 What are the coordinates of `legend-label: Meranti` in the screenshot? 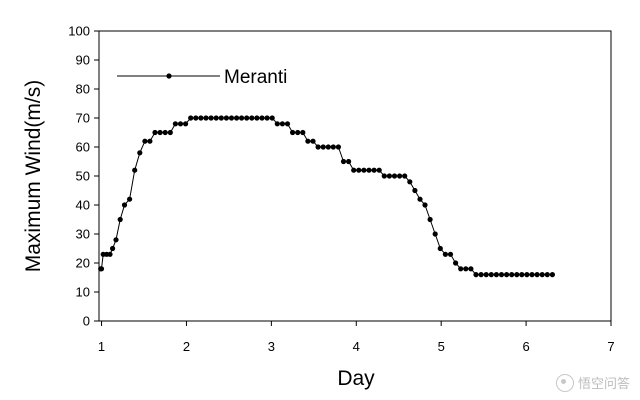 It's located at (255, 77).